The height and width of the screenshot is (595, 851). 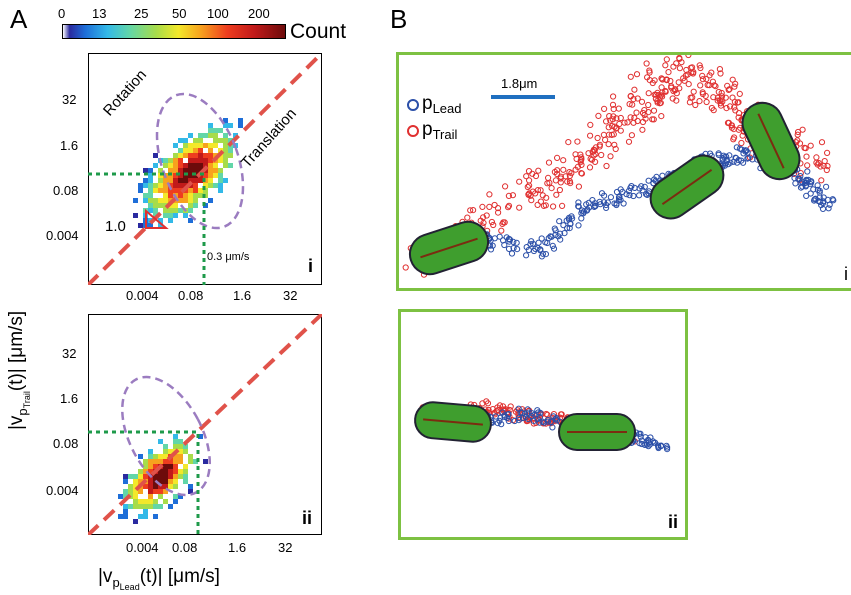 I want to click on colorbar, so click(x=174, y=31).